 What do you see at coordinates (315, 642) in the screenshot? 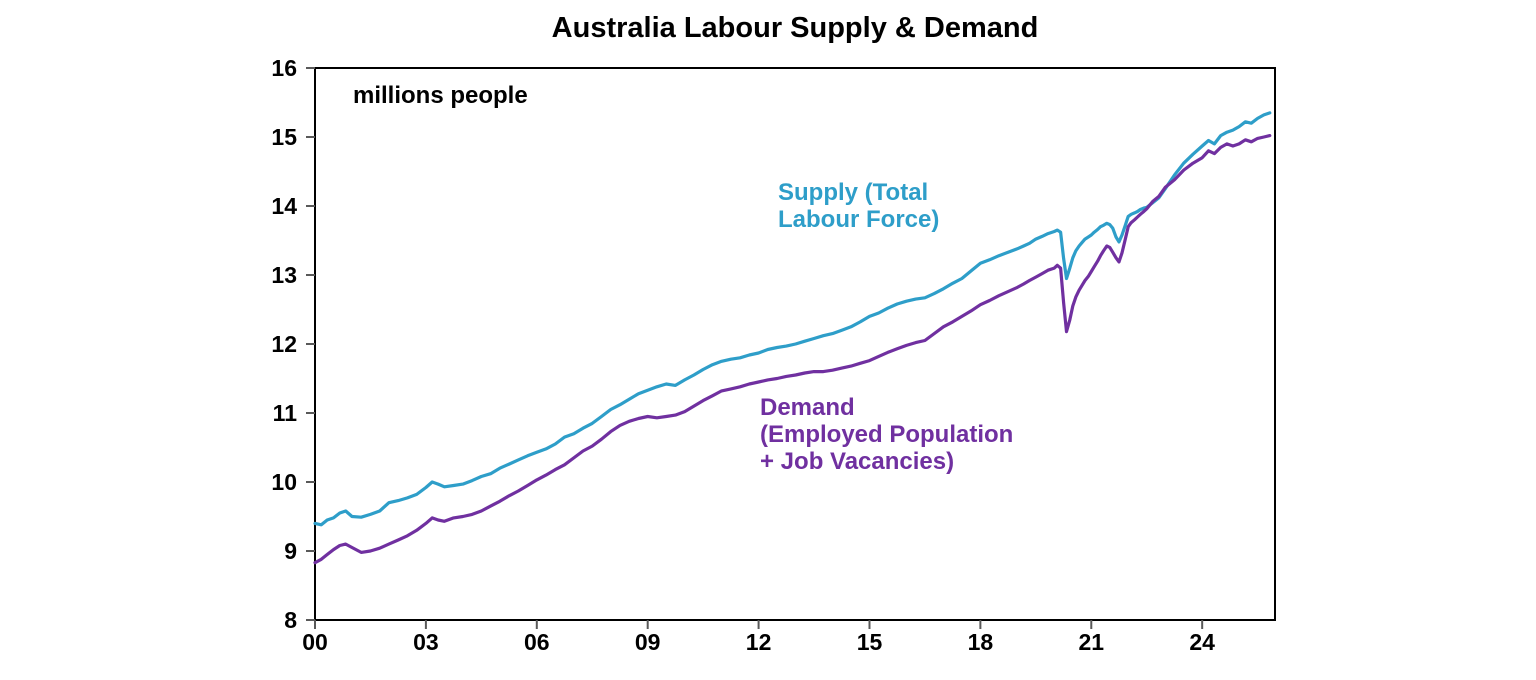
I see `x-tick-label: 00` at bounding box center [315, 642].